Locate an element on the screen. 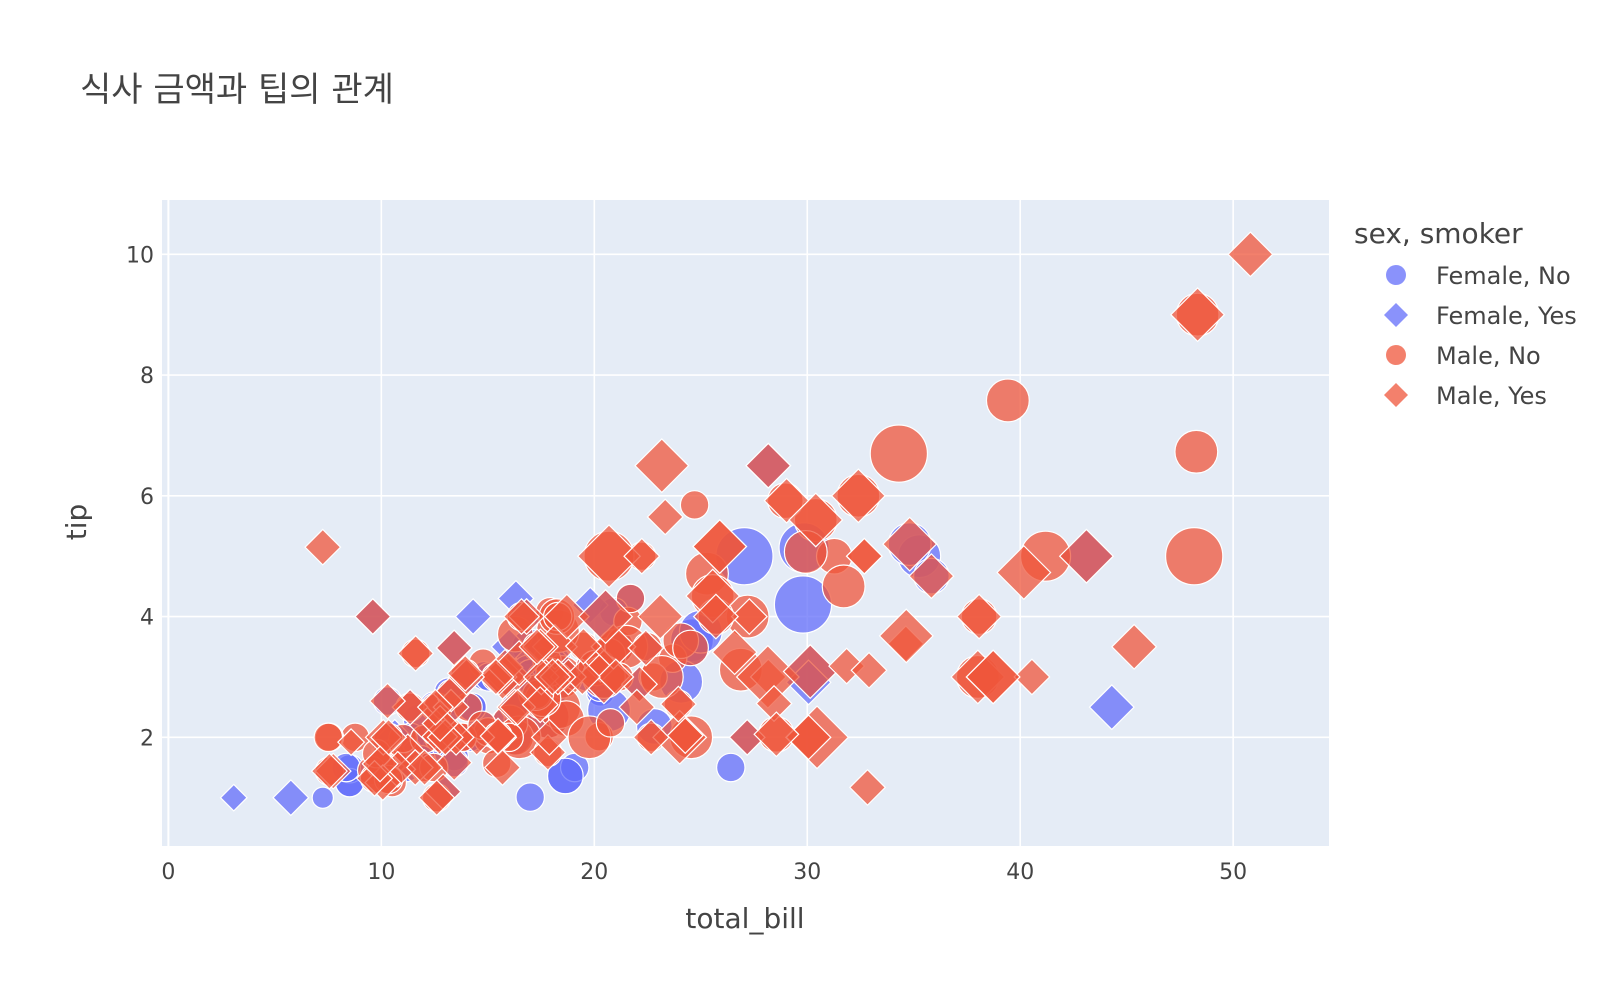 The image size is (1600, 1000). y-tick-label: 2 is located at coordinates (147, 738).